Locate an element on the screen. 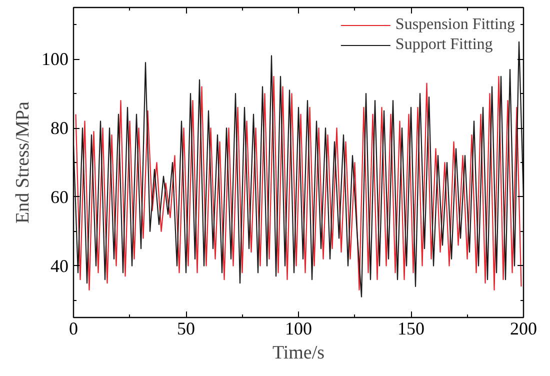 This screenshot has width=550, height=376. y-tick-label: 40 is located at coordinates (59, 266).